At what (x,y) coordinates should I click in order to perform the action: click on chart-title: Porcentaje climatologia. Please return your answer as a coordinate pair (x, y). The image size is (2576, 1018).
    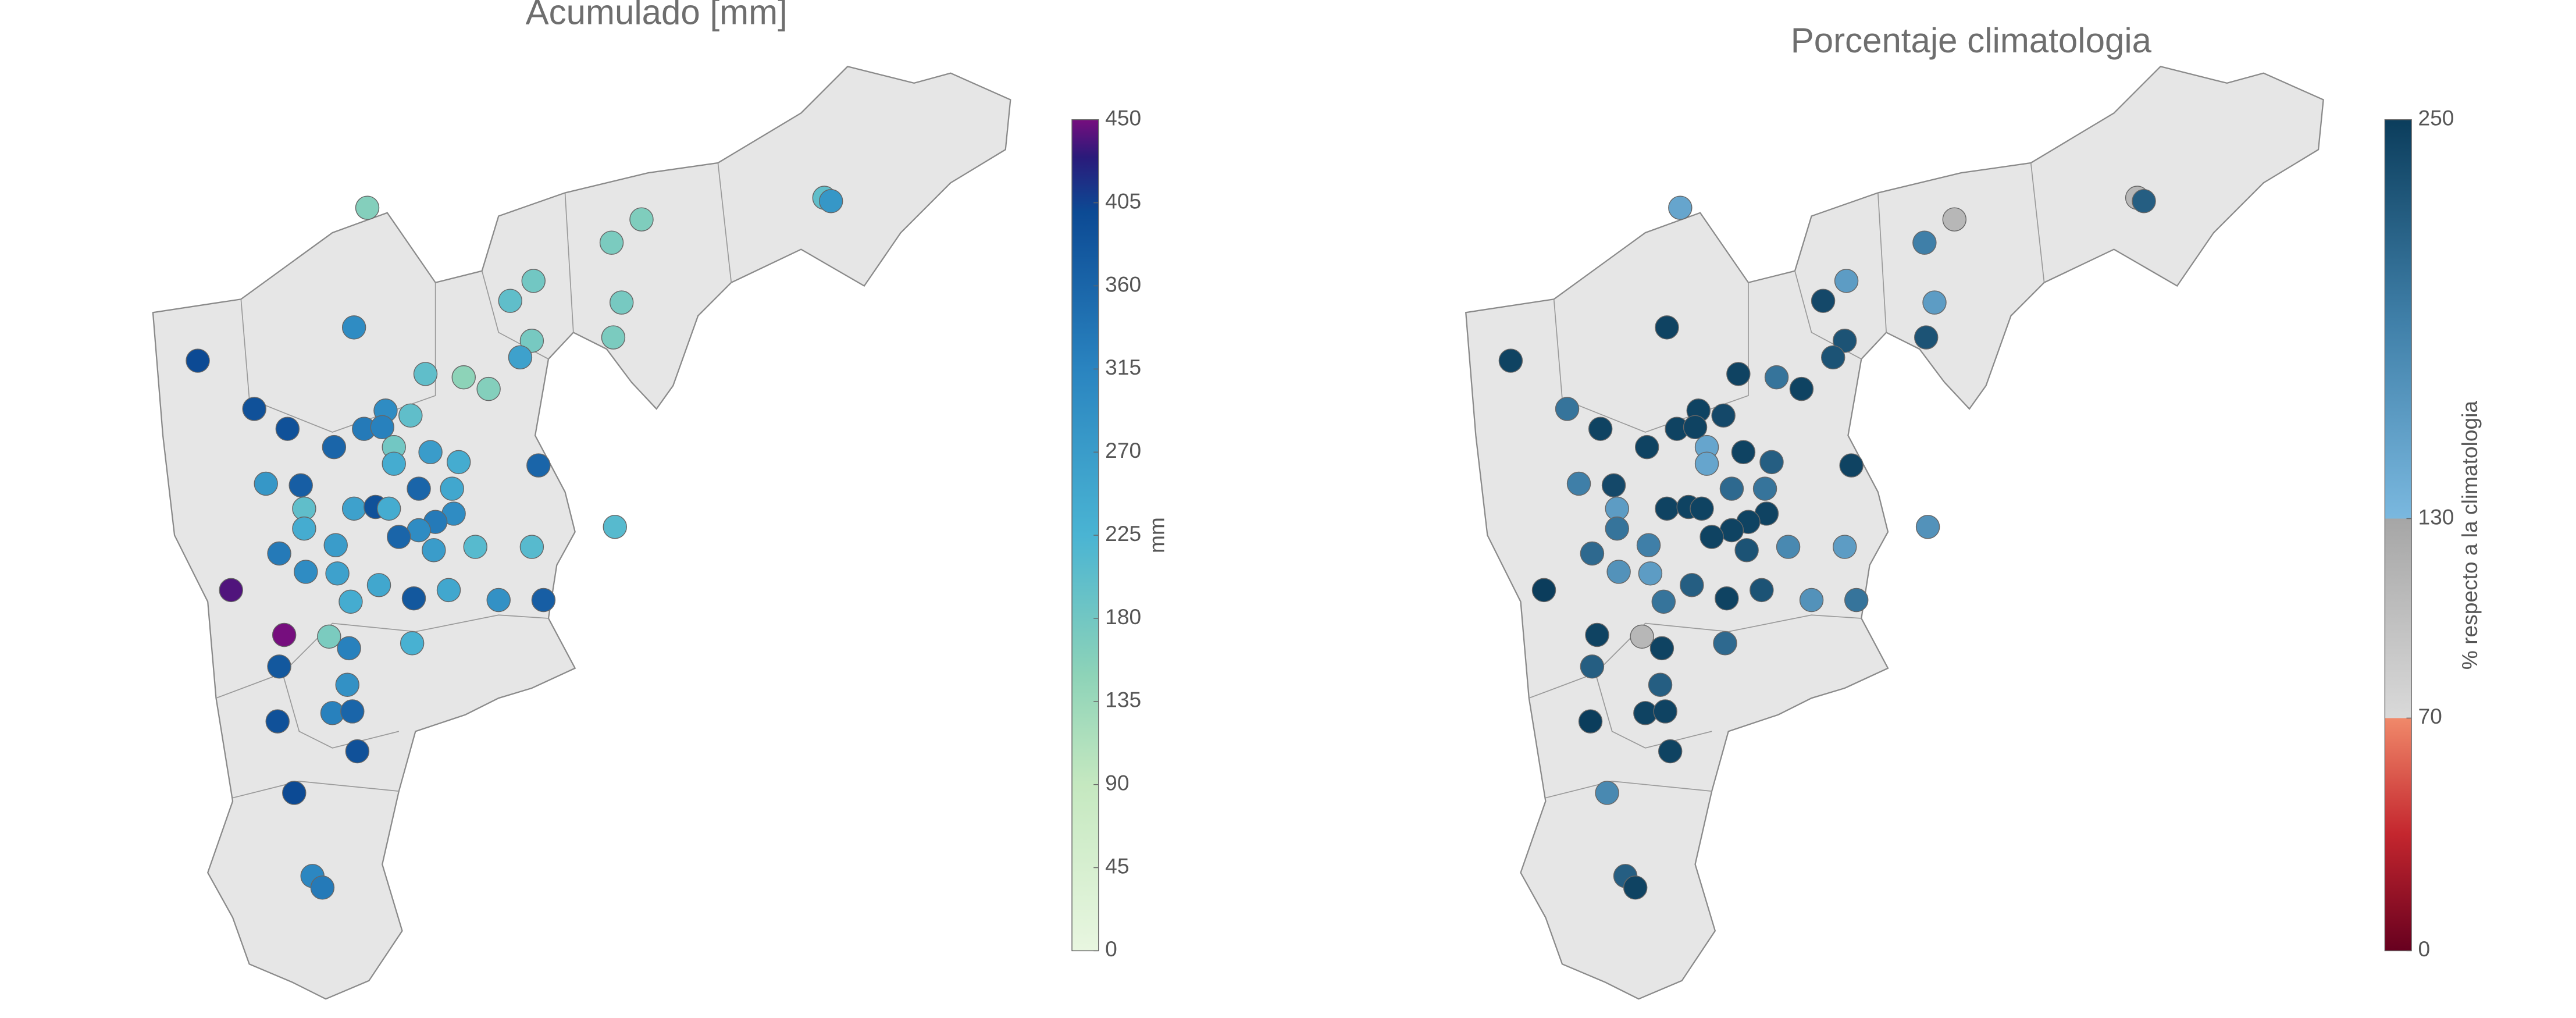
    Looking at the image, I should click on (1971, 40).